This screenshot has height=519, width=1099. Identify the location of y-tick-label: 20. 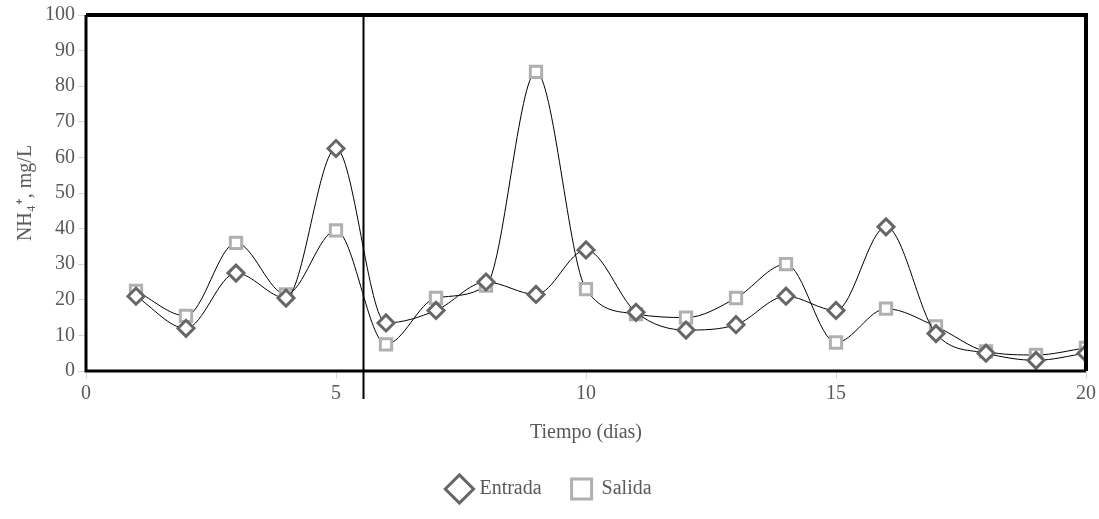
(65, 298).